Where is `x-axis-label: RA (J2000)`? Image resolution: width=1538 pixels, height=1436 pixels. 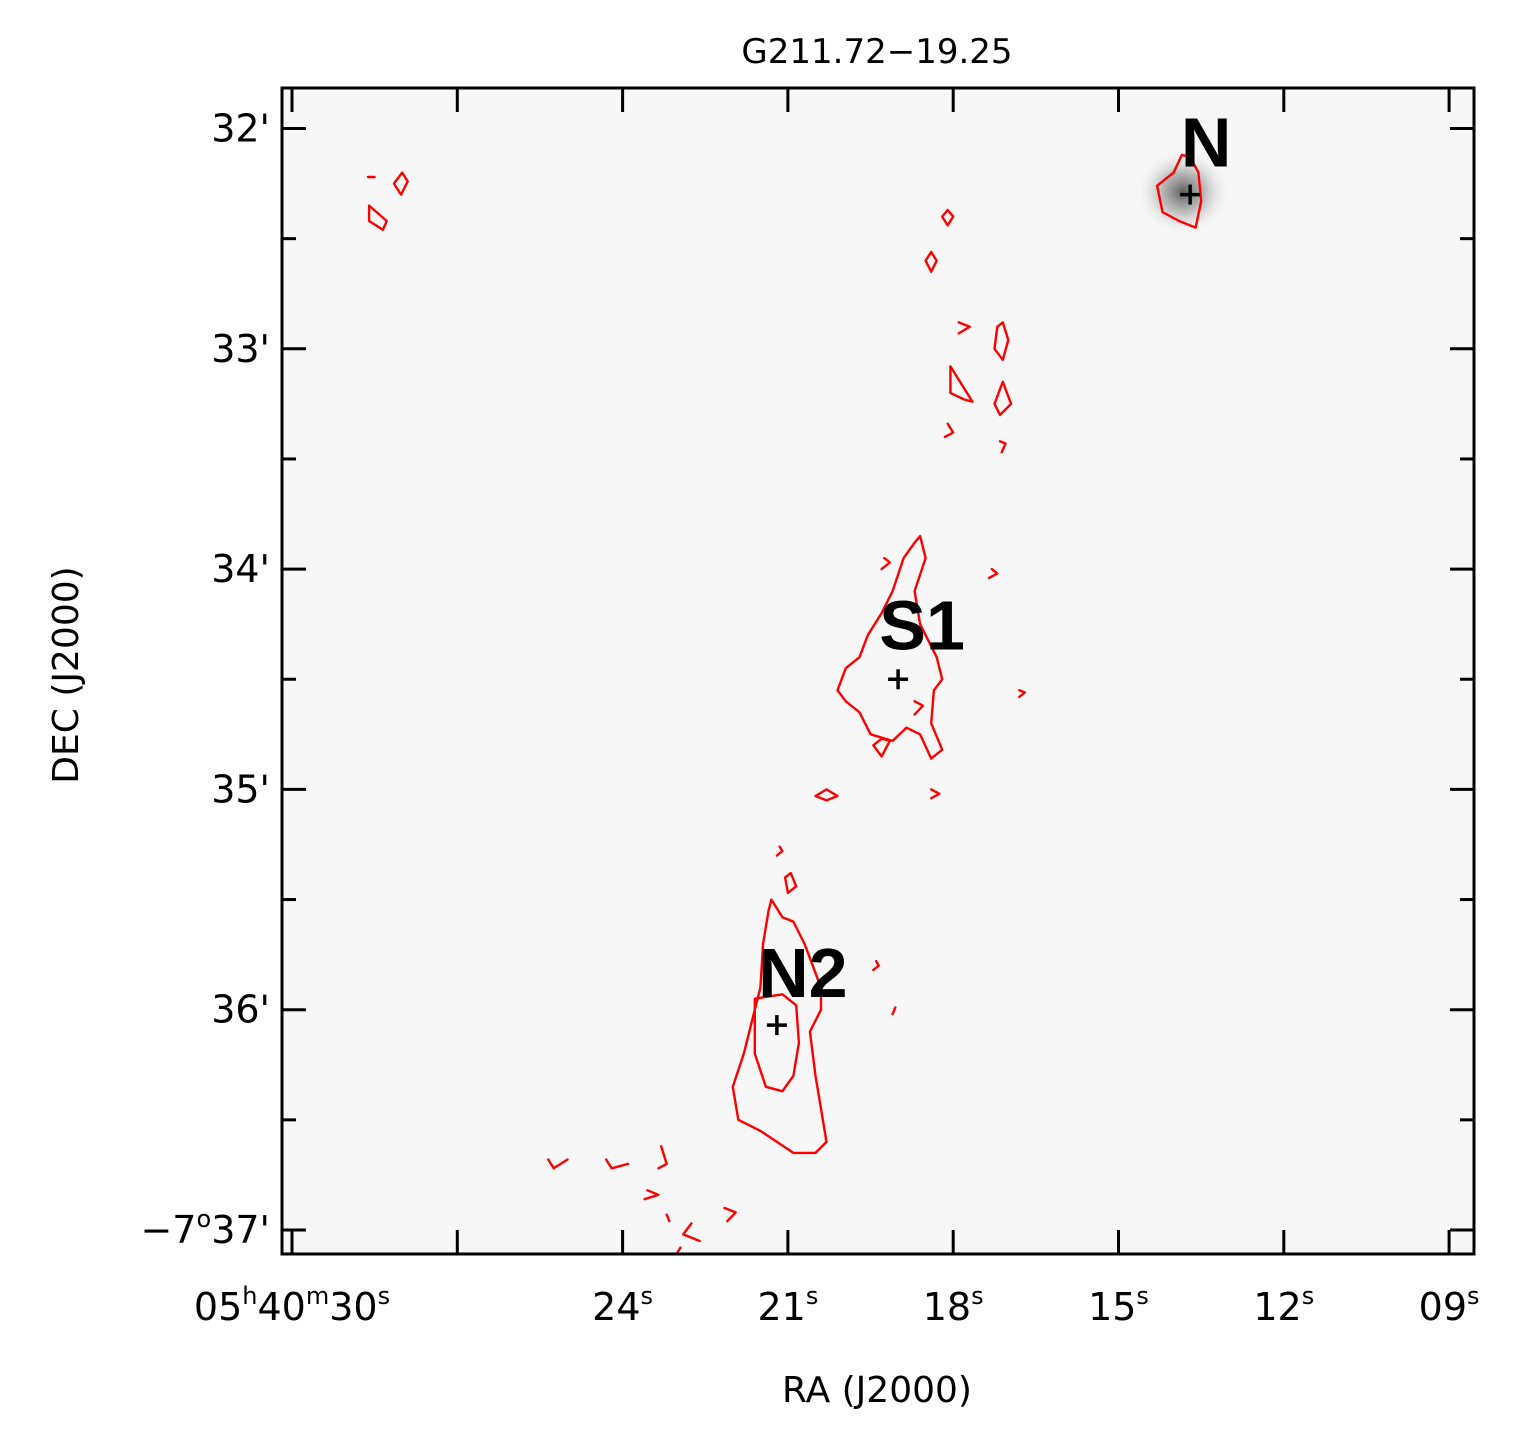 x-axis-label: RA (J2000) is located at coordinates (877, 1390).